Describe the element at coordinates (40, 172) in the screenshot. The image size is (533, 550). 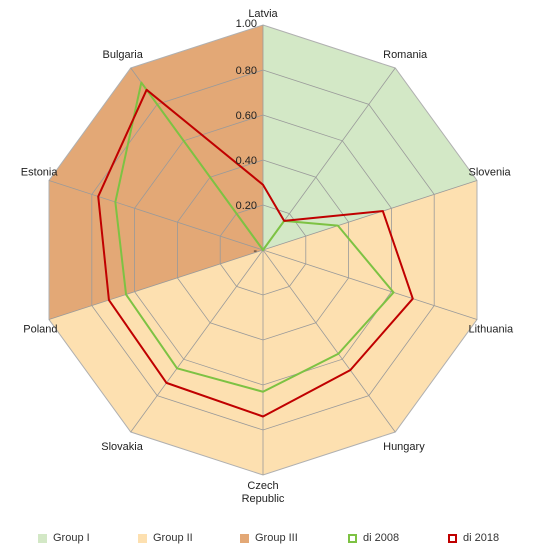
I see `axis-label-estonia: Estonia` at that location.